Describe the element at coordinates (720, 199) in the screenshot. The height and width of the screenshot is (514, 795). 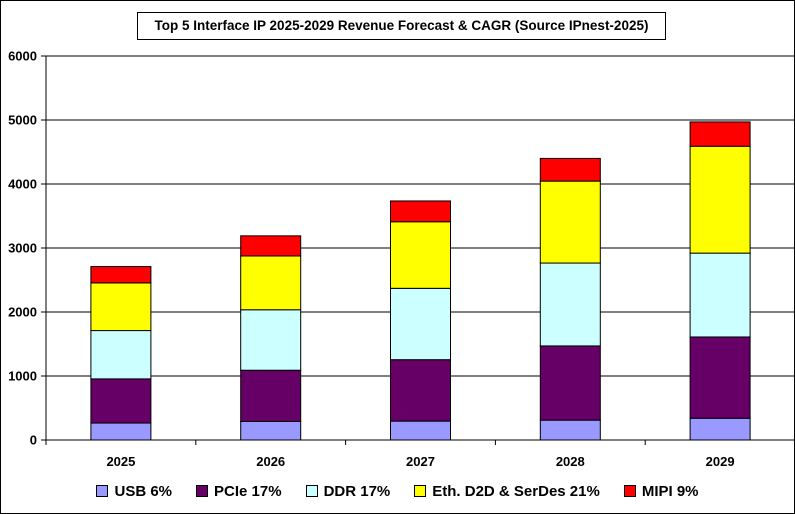
I see `bar-segment-eth-2029` at that location.